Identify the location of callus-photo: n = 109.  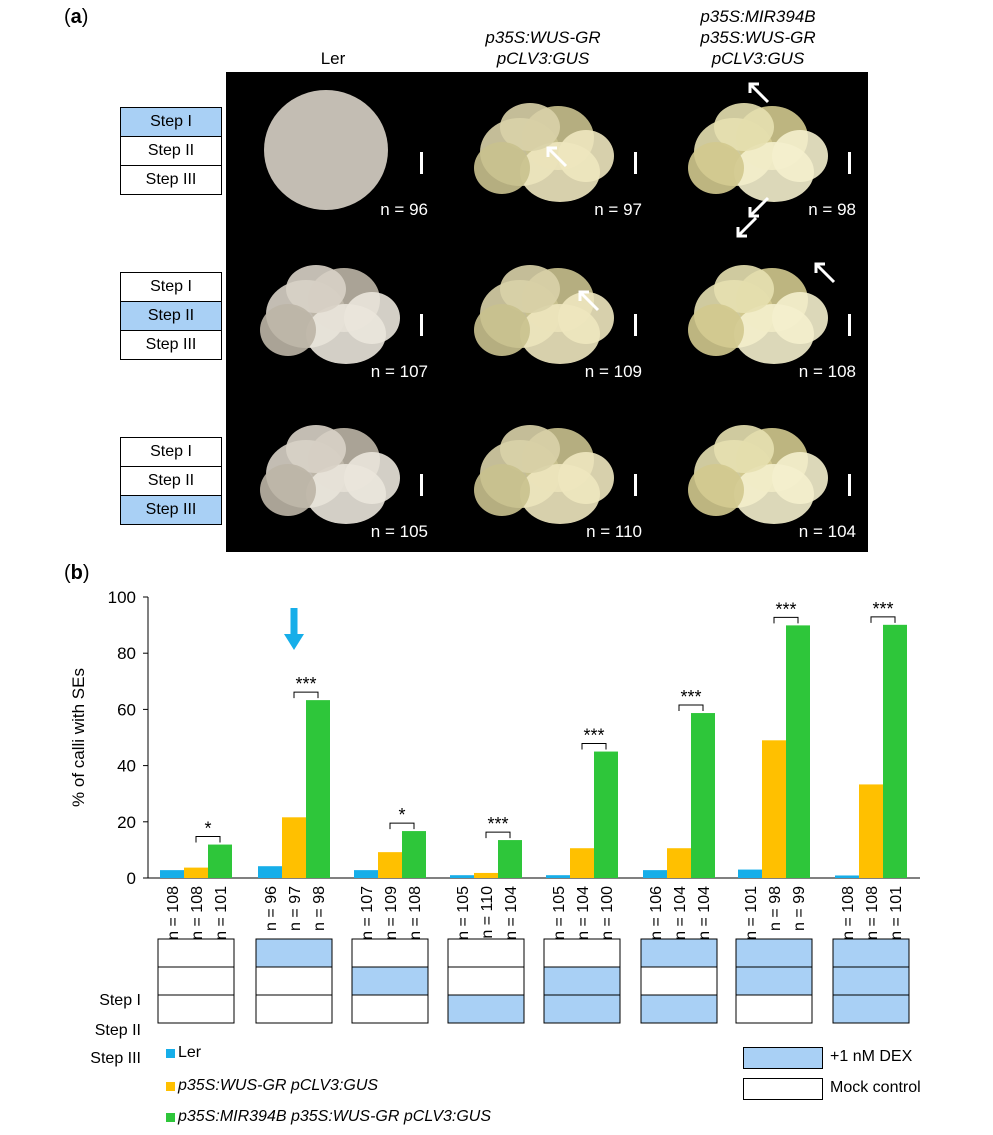
(547, 314).